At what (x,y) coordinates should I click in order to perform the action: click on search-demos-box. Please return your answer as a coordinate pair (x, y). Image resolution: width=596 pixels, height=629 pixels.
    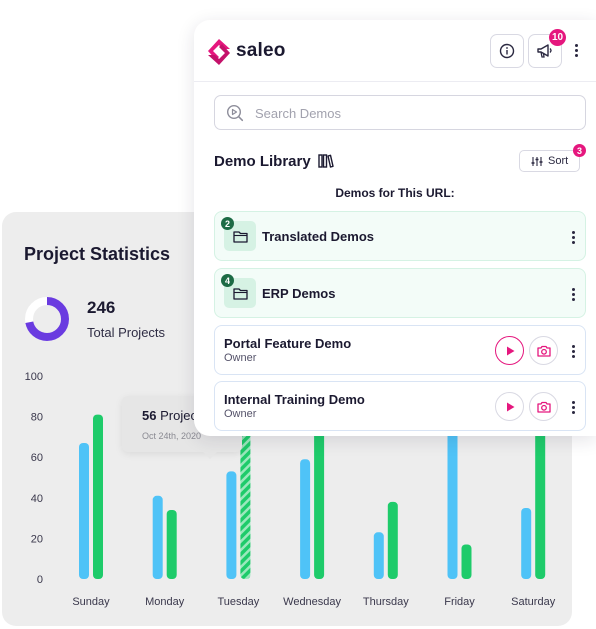
    Looking at the image, I should click on (400, 112).